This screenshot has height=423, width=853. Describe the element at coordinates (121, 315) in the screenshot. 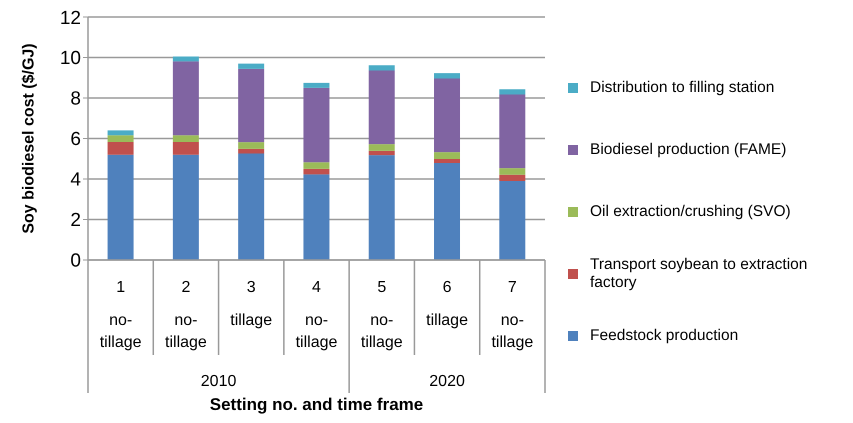

I see `x-tick-label: 1 no-tillage` at that location.